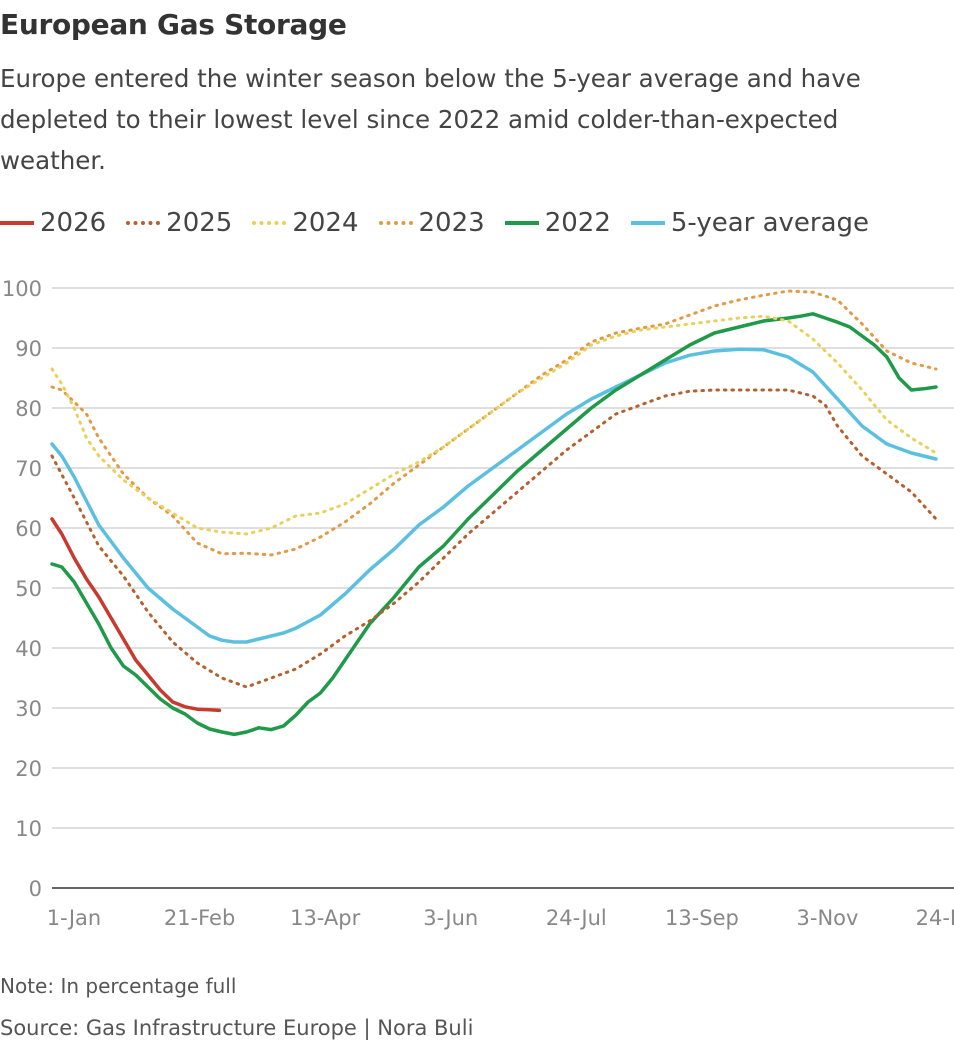 The height and width of the screenshot is (1042, 954). What do you see at coordinates (199, 918) in the screenshot?
I see `x-tick-label: 21-Feb` at bounding box center [199, 918].